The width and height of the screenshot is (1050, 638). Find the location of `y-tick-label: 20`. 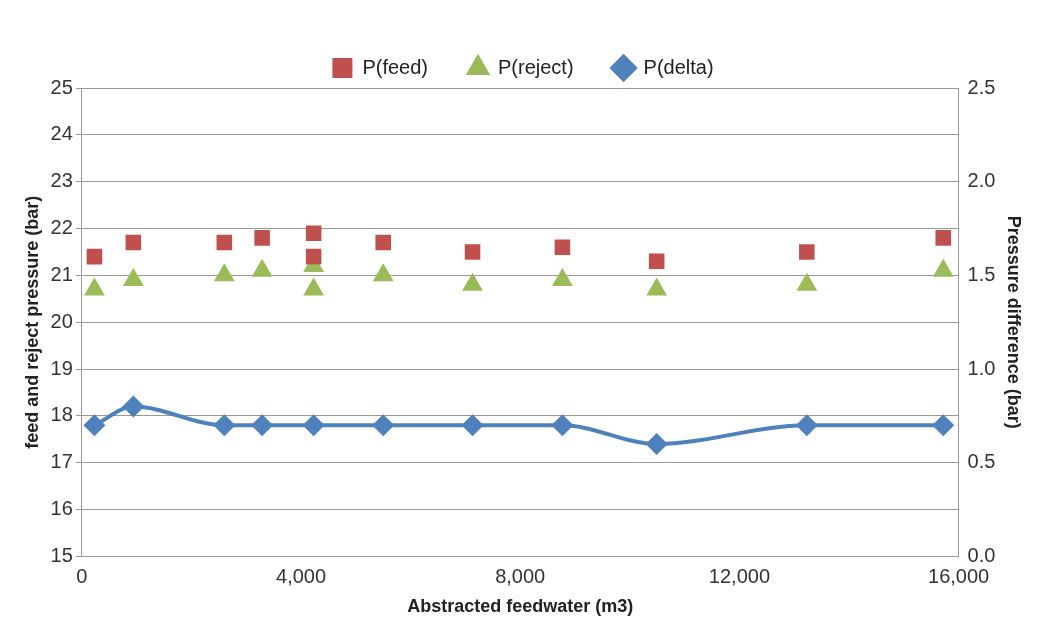

y-tick-label: 20 is located at coordinates (61, 320).